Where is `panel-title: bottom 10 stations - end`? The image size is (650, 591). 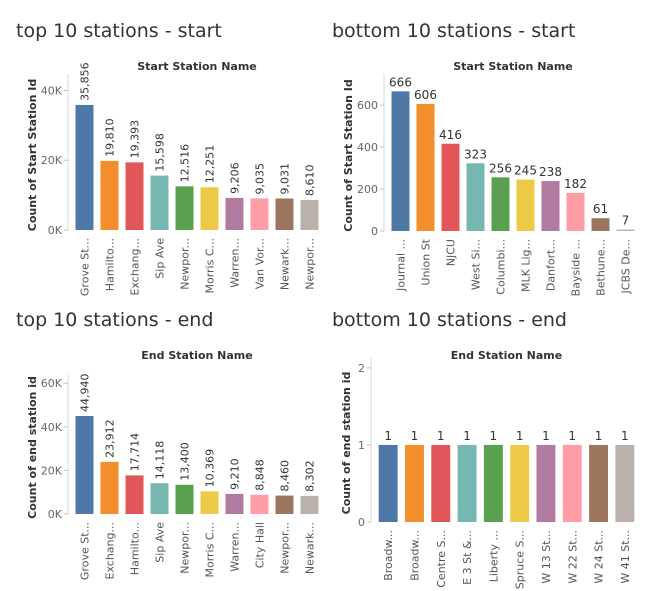
panel-title: bottom 10 stations - end is located at coordinates (449, 320).